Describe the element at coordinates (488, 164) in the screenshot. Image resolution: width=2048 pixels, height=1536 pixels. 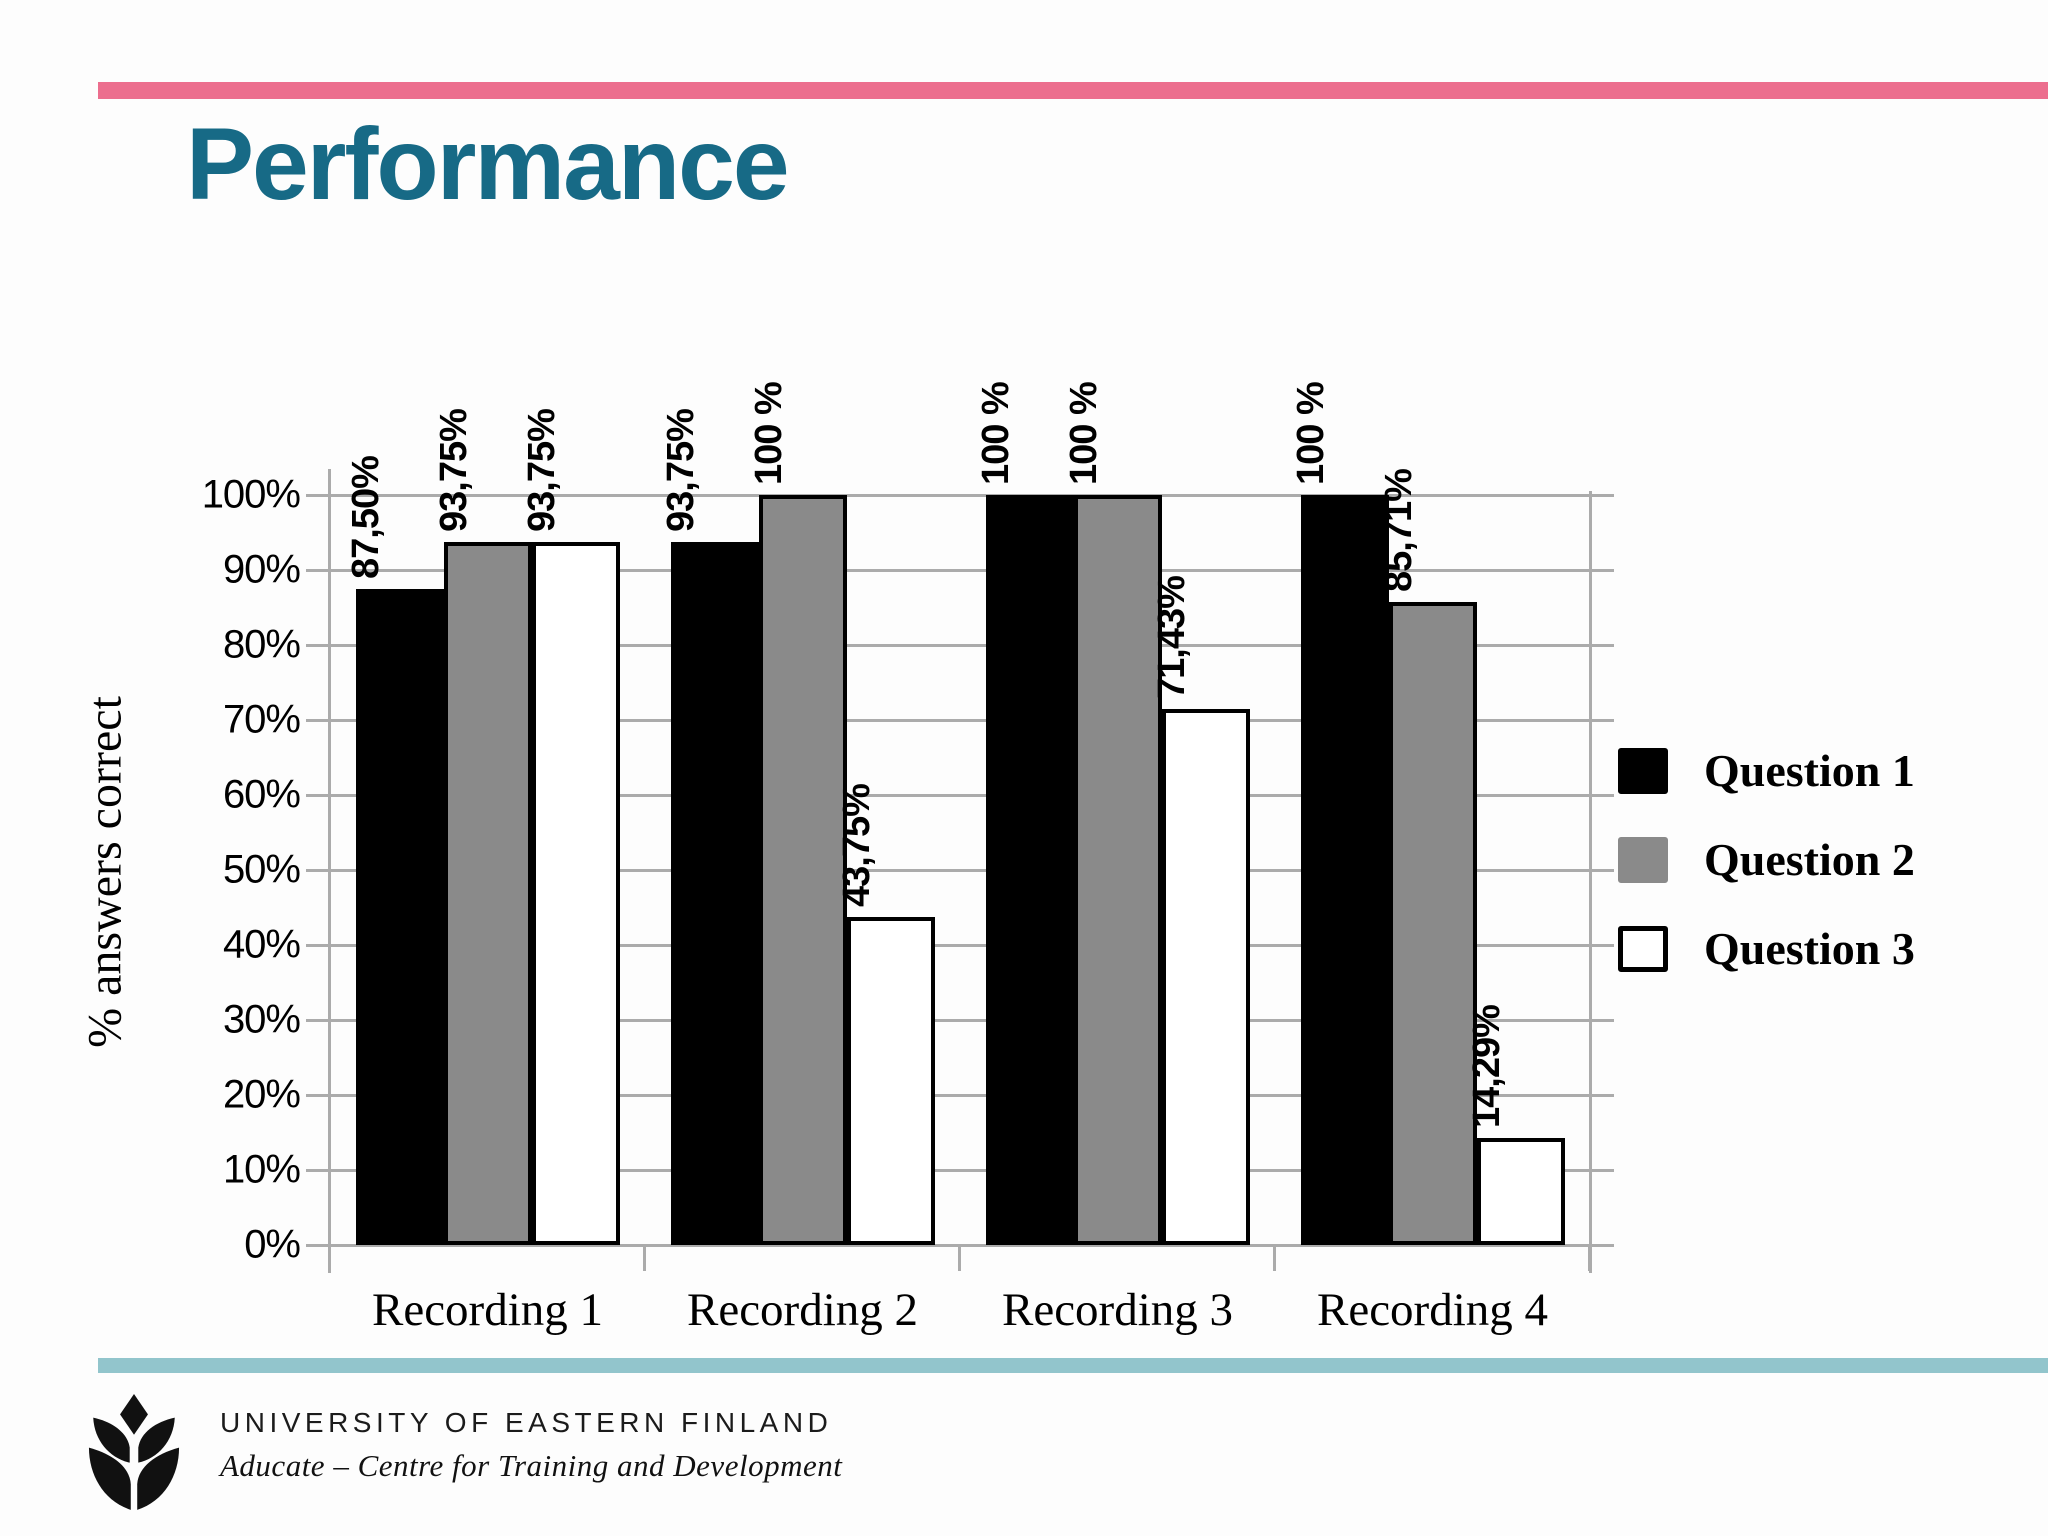
I see `page-title: Performance` at that location.